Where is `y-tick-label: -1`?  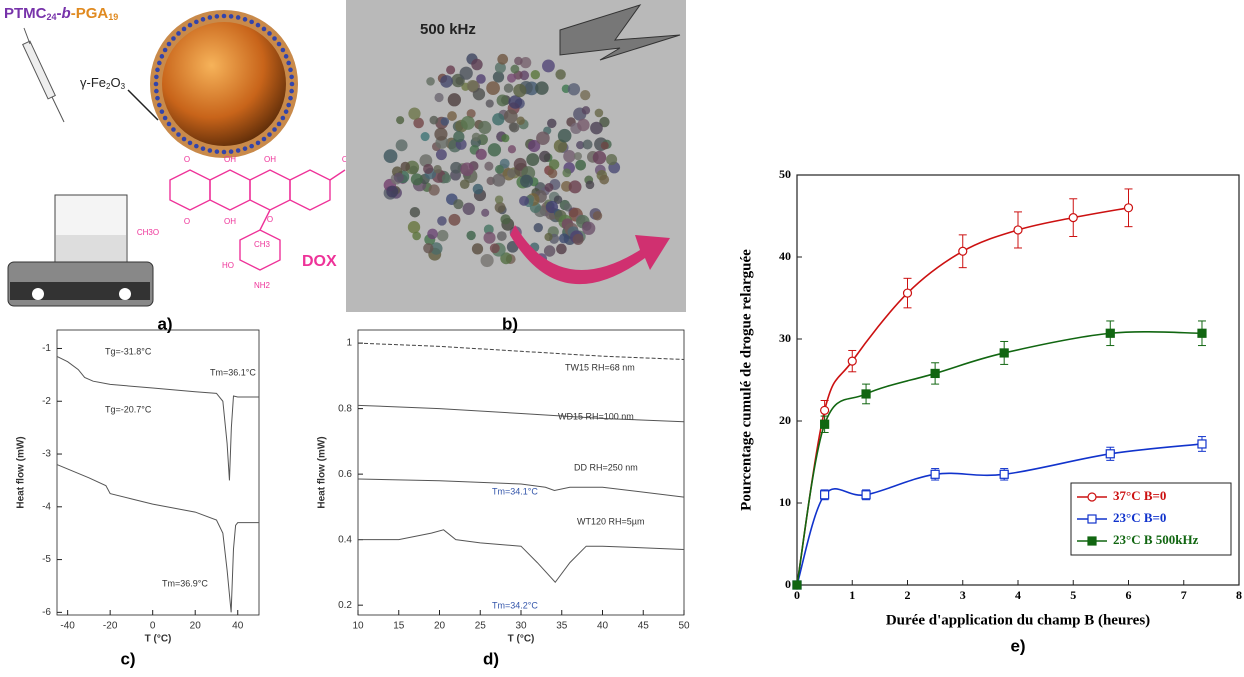
y-tick-label: -1 is located at coordinates (46, 348).